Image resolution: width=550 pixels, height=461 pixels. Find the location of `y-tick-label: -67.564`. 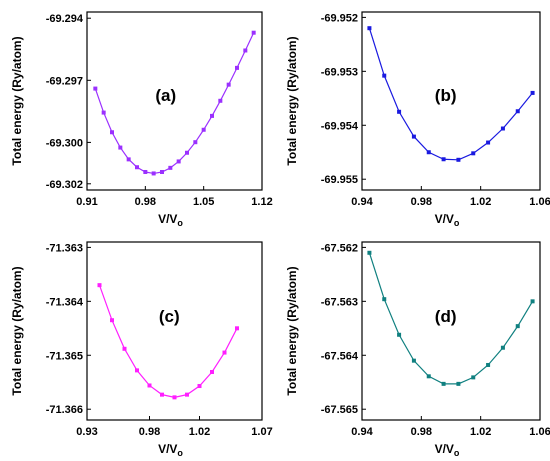

y-tick-label: -67.564 is located at coordinates (340, 356).